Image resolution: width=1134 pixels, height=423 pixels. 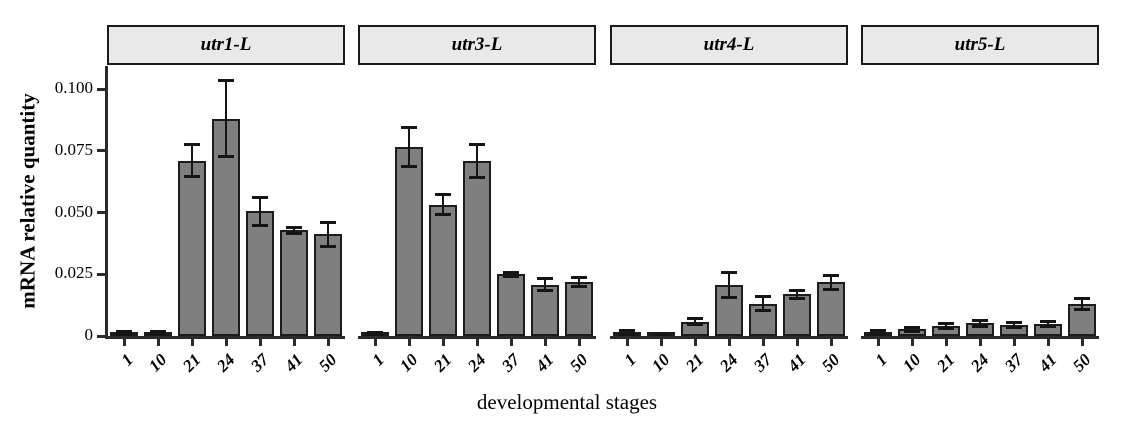 What do you see at coordinates (89, 334) in the screenshot?
I see `y-tick-label: 0` at bounding box center [89, 334].